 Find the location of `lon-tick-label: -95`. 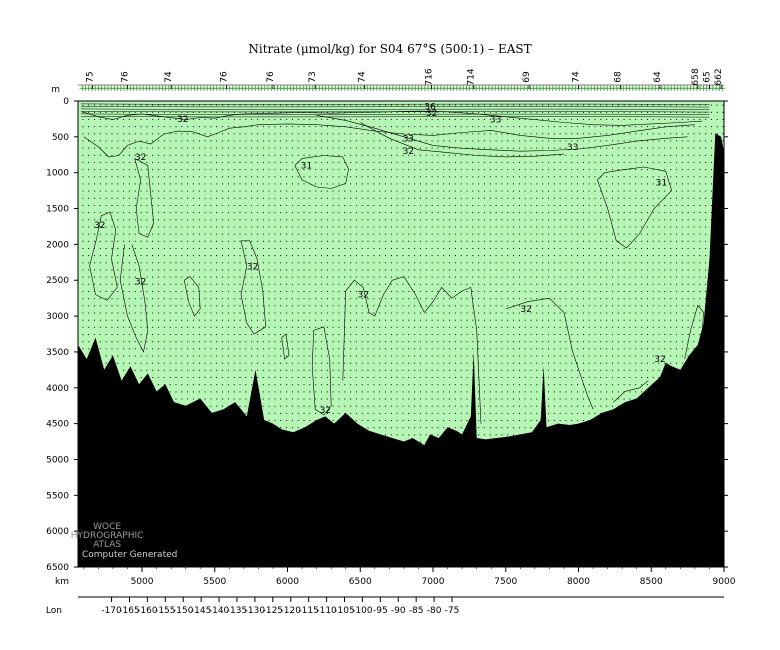

lon-tick-label: -95 is located at coordinates (380, 611).